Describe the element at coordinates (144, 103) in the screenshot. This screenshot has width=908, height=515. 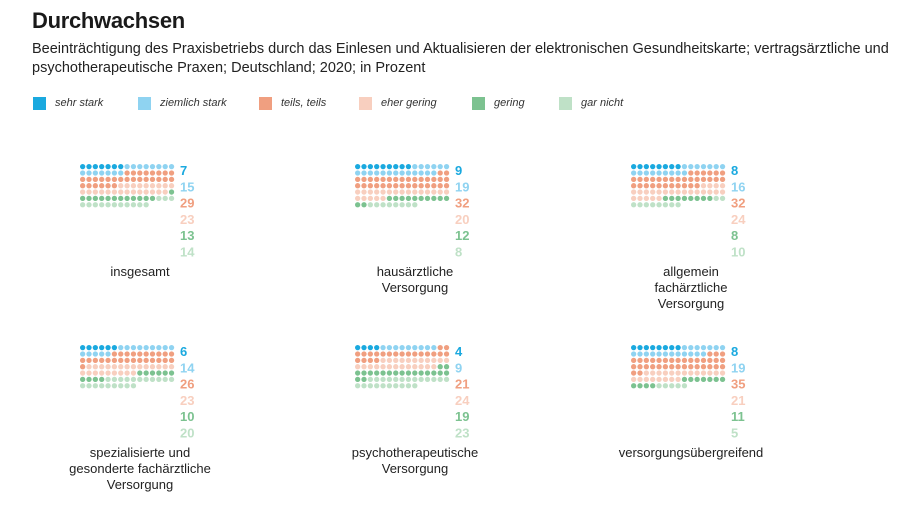
I see `legend-swatch-ziemlich-stark` at that location.